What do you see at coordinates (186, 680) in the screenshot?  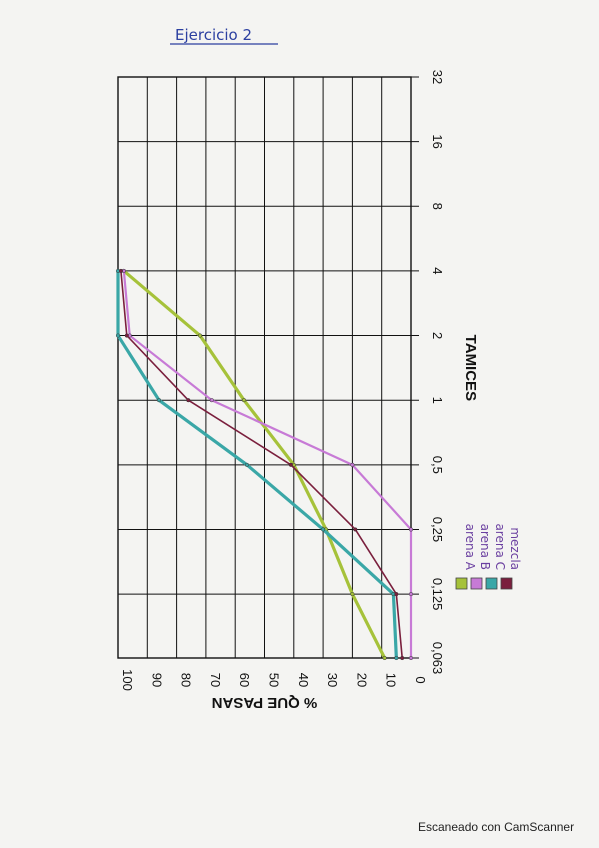 I see `y-tick-label: 80` at bounding box center [186, 680].